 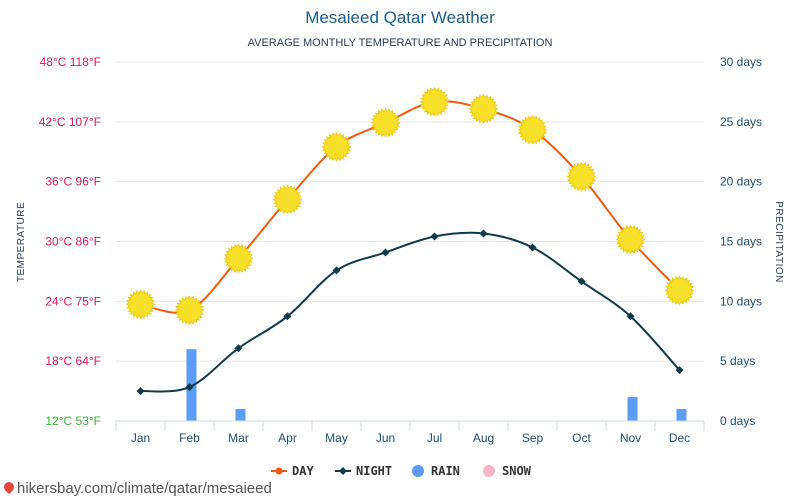 I want to click on x-tick-label: Sep, so click(x=533, y=438).